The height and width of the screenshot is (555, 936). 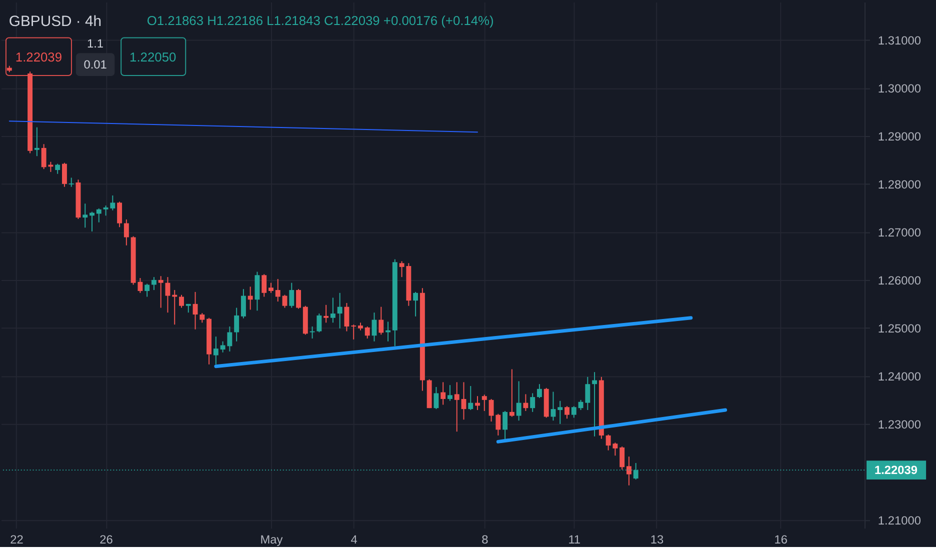 I want to click on x-tick-label: 11, so click(x=574, y=539).